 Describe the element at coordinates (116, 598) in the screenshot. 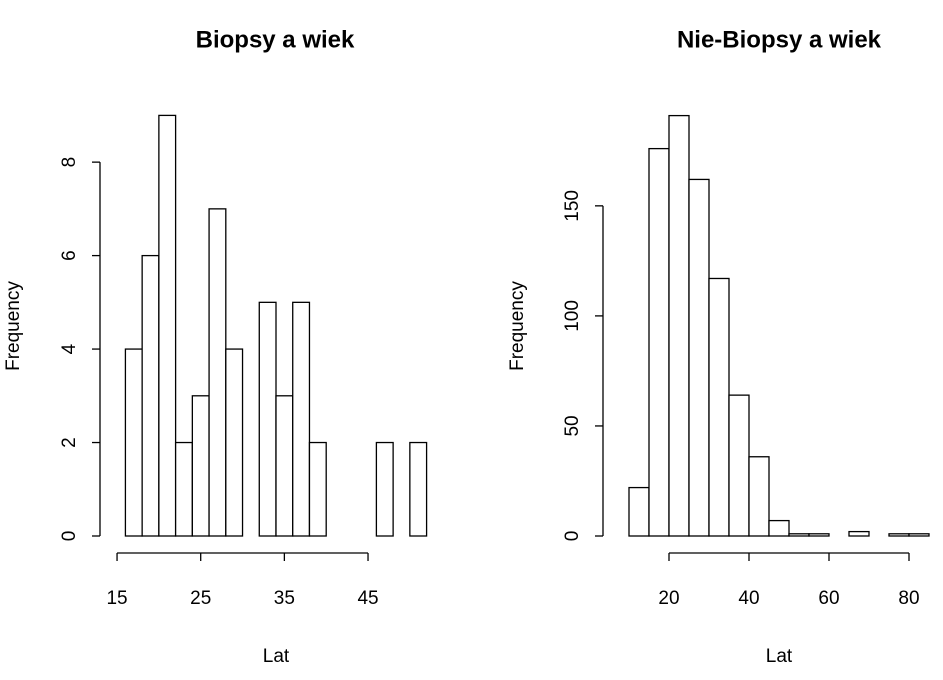

I see `x-tick-label: 15` at that location.